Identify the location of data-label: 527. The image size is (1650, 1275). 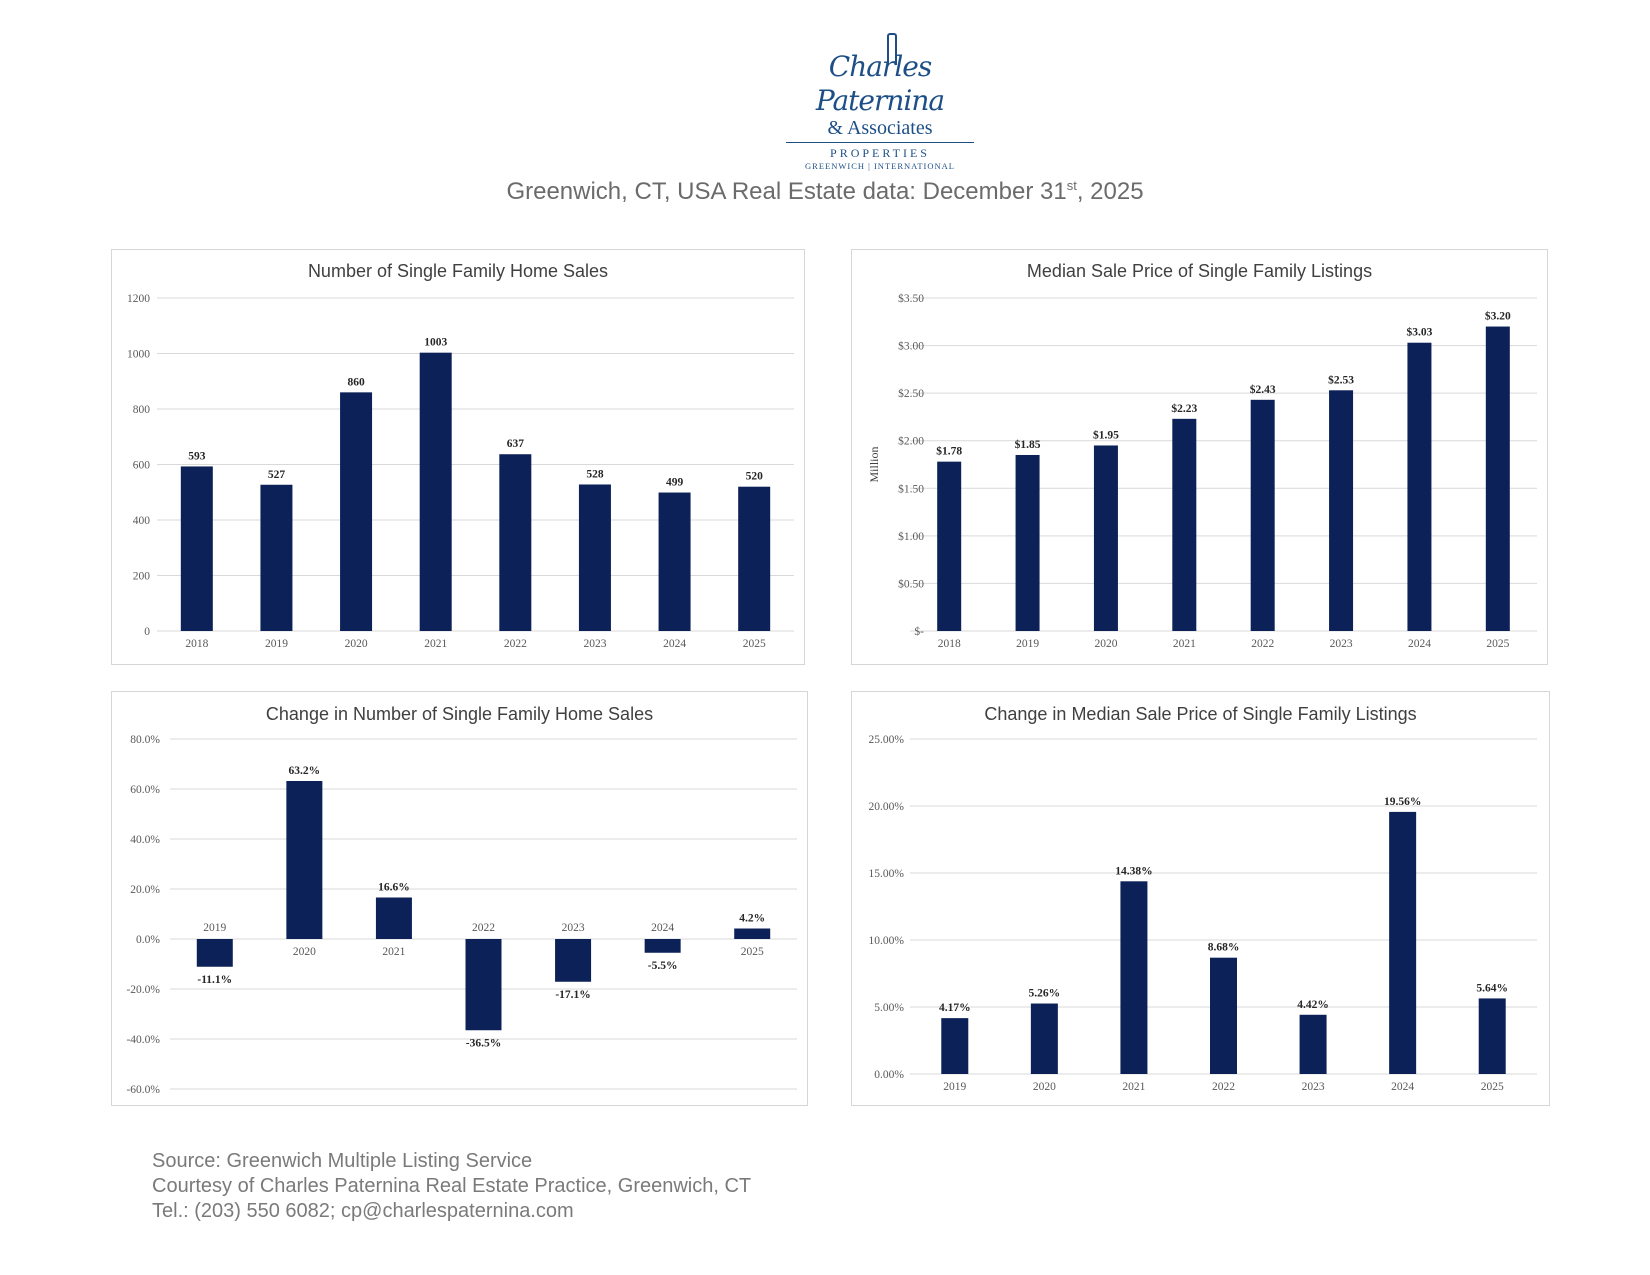
(277, 475).